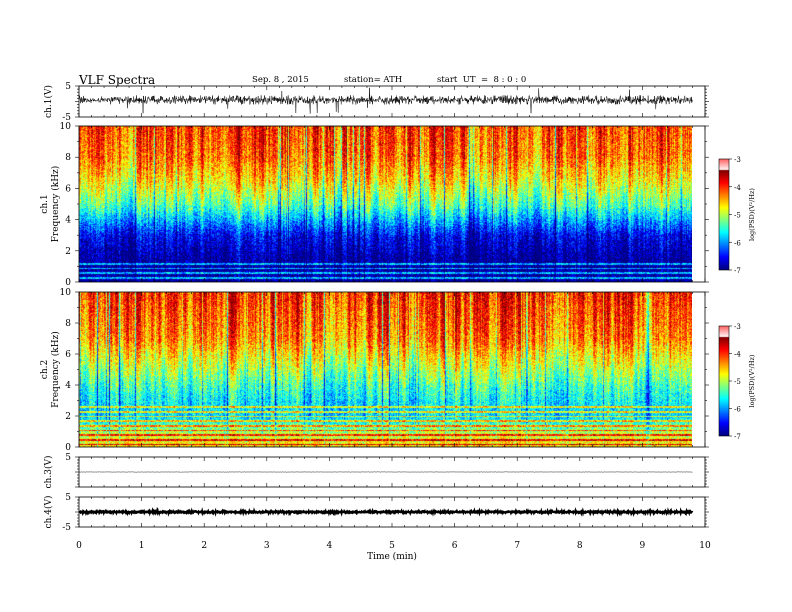  I want to click on x-tick-label: 3, so click(267, 546).